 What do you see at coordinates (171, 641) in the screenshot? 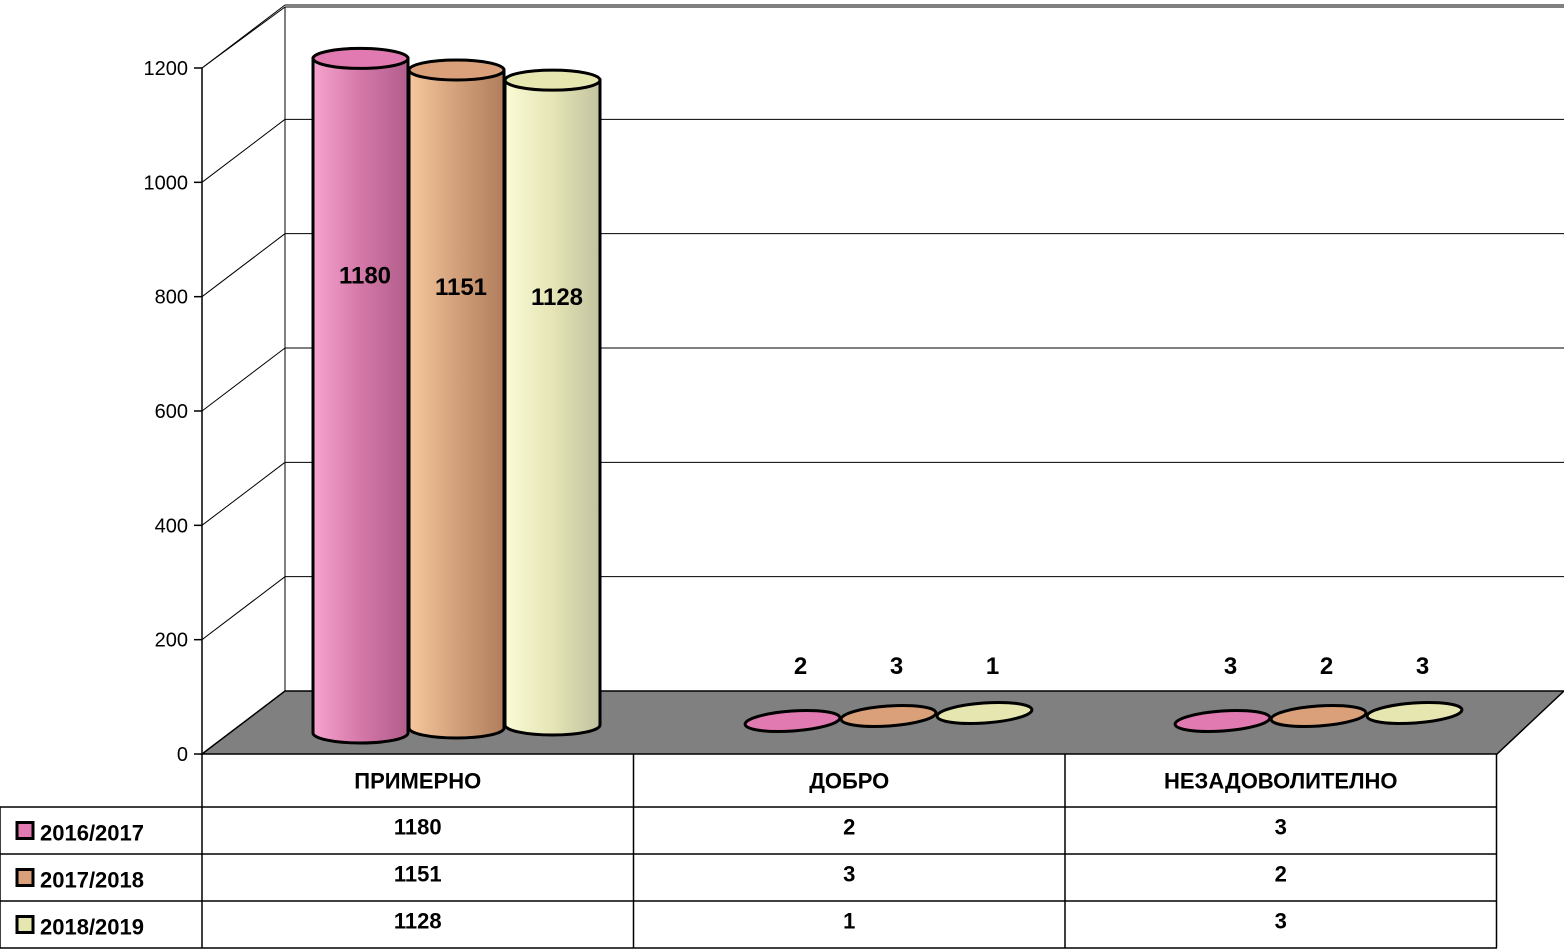
I see `y-tick-label: 200` at bounding box center [171, 641].